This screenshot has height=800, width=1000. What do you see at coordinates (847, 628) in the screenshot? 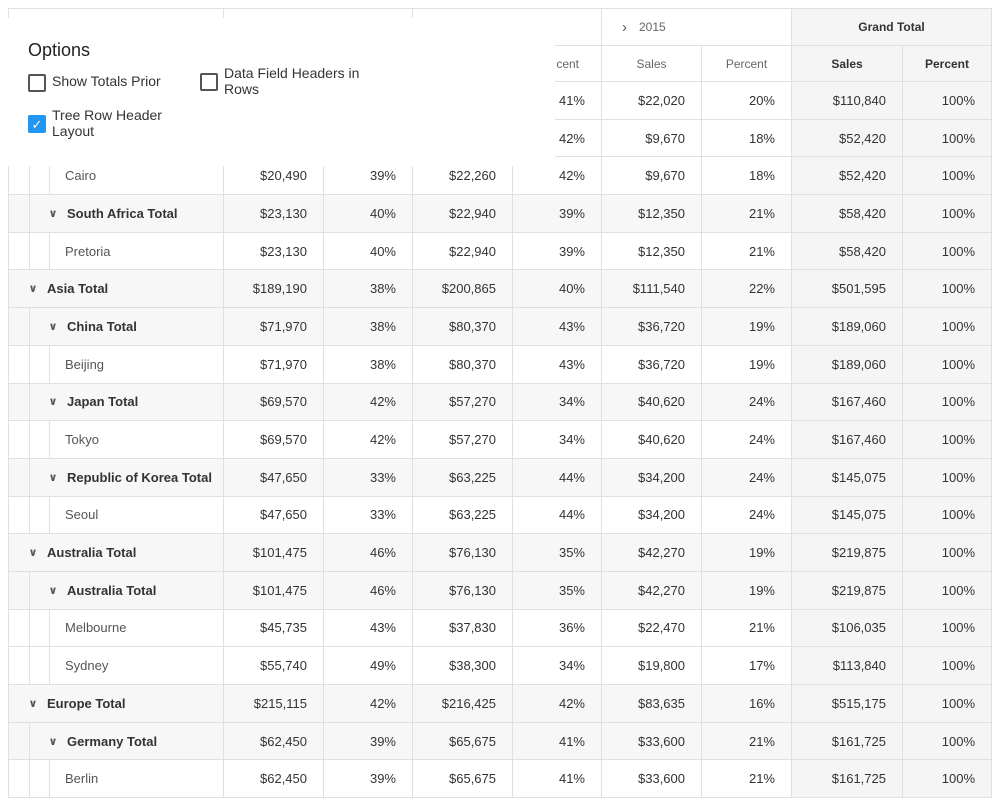
I see `cell-sales-grand: $106,035` at bounding box center [847, 628].